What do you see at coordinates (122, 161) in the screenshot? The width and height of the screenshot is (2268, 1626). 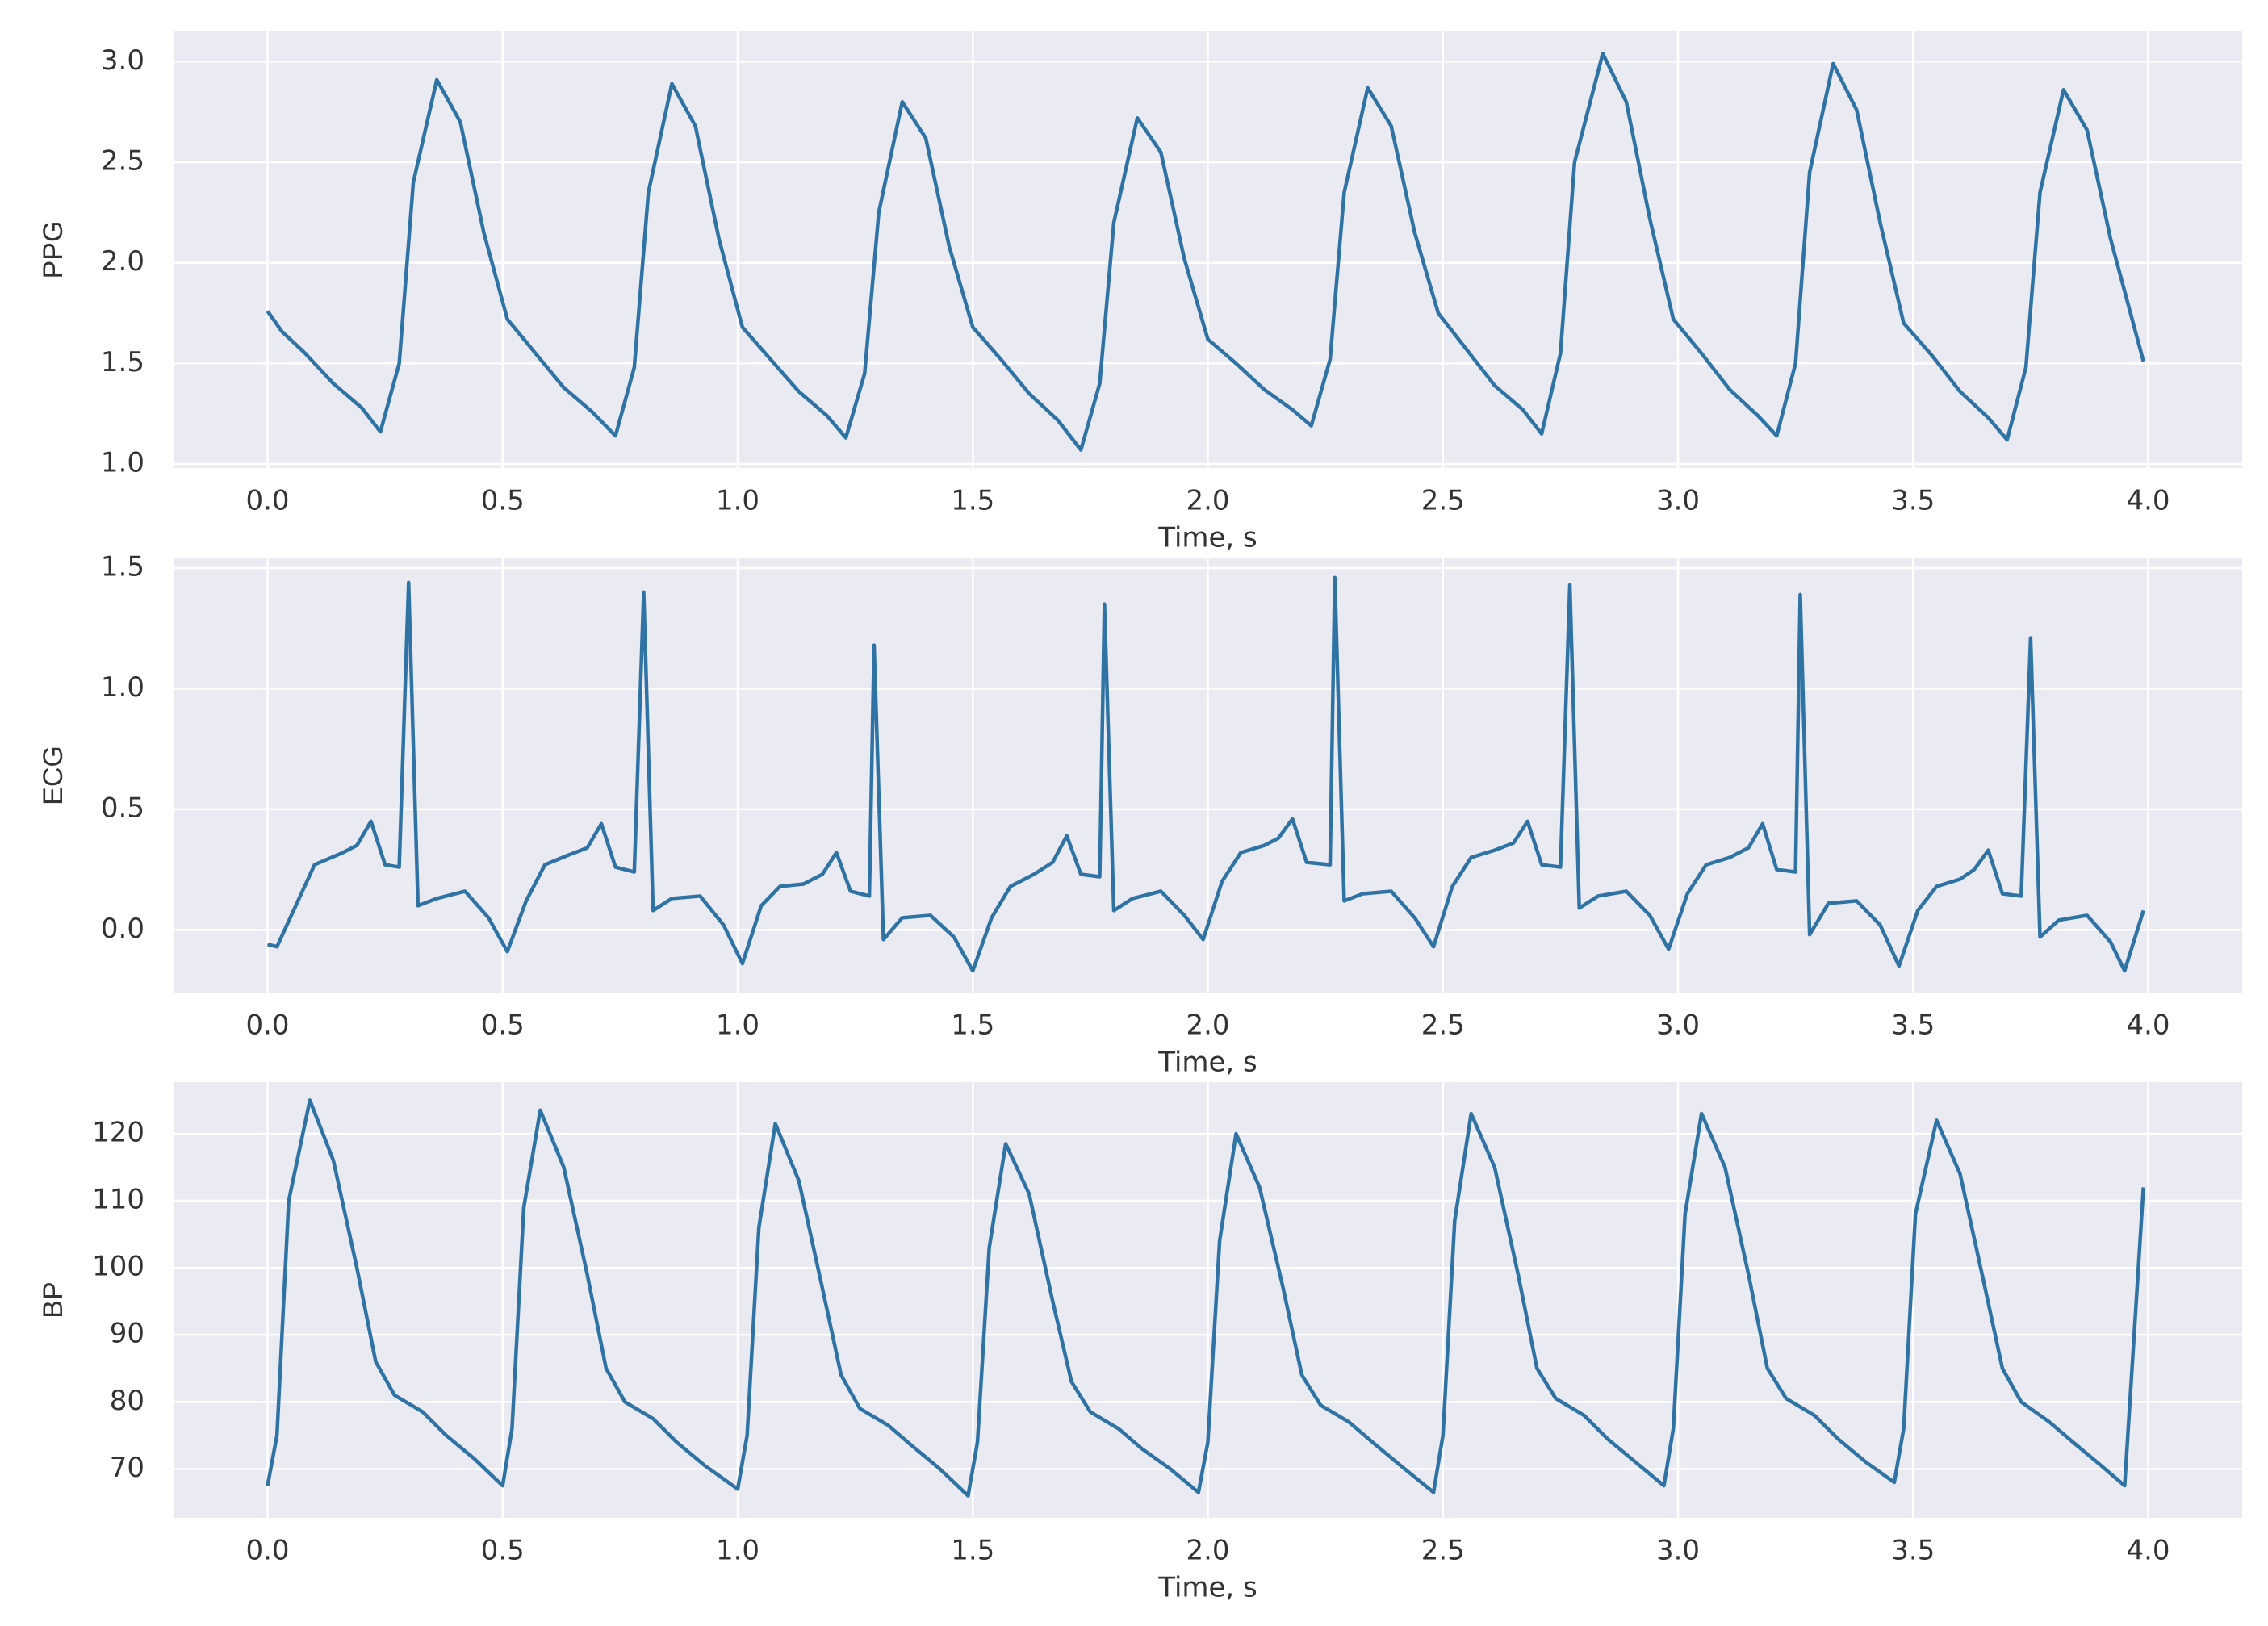 I see `y-tick-label: 2.5` at bounding box center [122, 161].